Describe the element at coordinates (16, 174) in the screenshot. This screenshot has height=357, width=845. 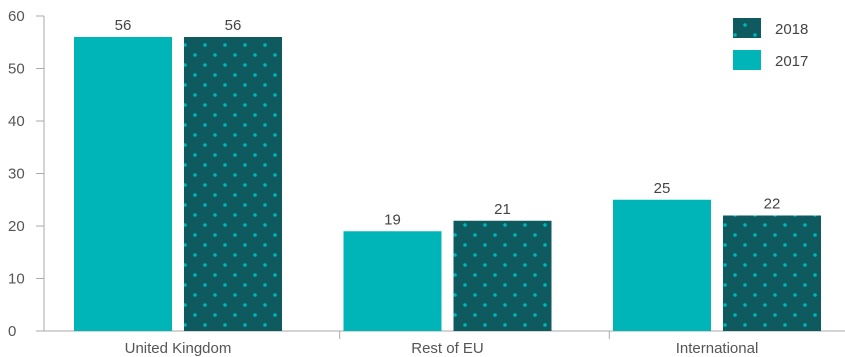
I see `y-tick-label: 30` at that location.